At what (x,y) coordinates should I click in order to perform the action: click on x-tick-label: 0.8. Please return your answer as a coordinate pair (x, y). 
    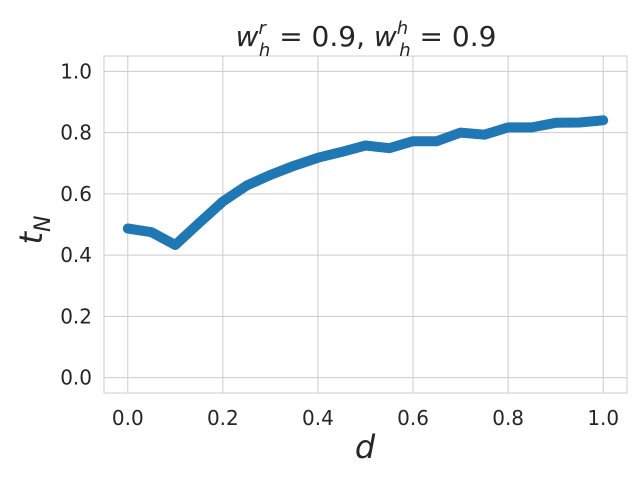
    Looking at the image, I should click on (508, 418).